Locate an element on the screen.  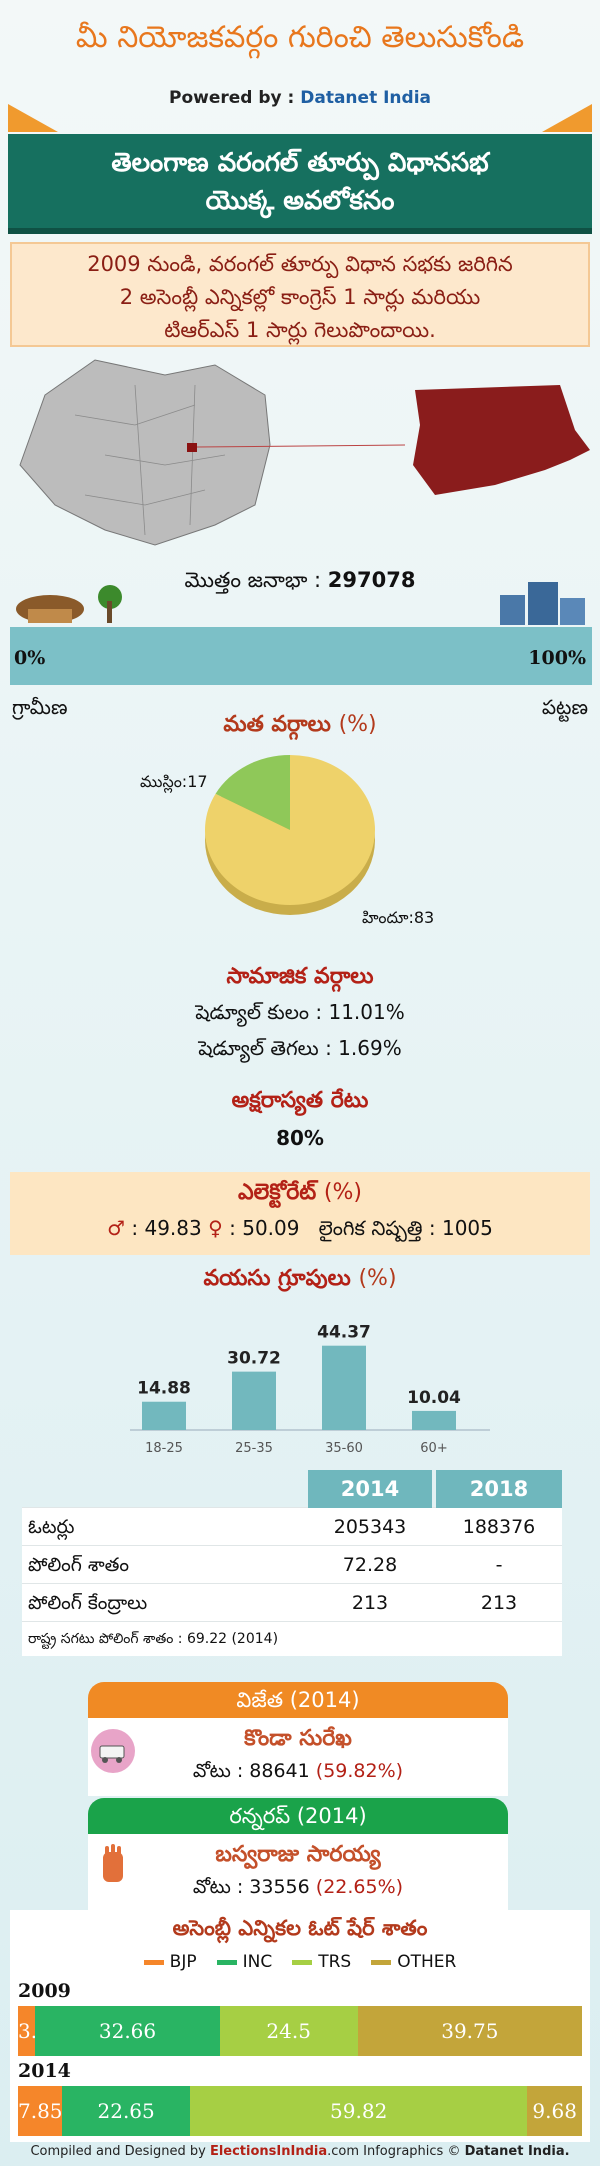
age-title: వయసు గ్రూపులు (%) is located at coordinates (300, 1281).